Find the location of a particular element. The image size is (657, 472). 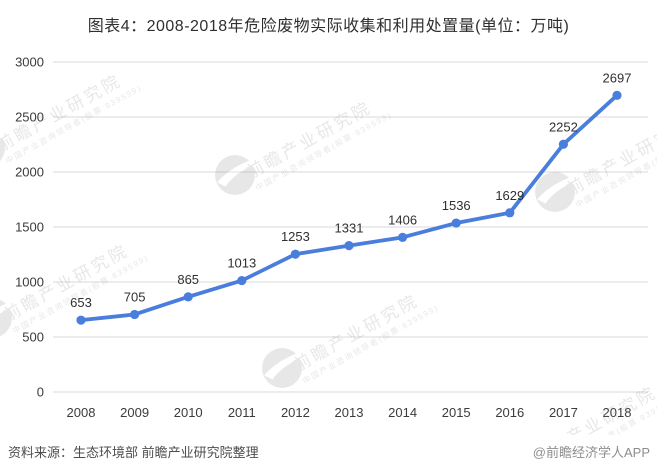

y-axis-tick-label: 2500 is located at coordinates (29, 117).